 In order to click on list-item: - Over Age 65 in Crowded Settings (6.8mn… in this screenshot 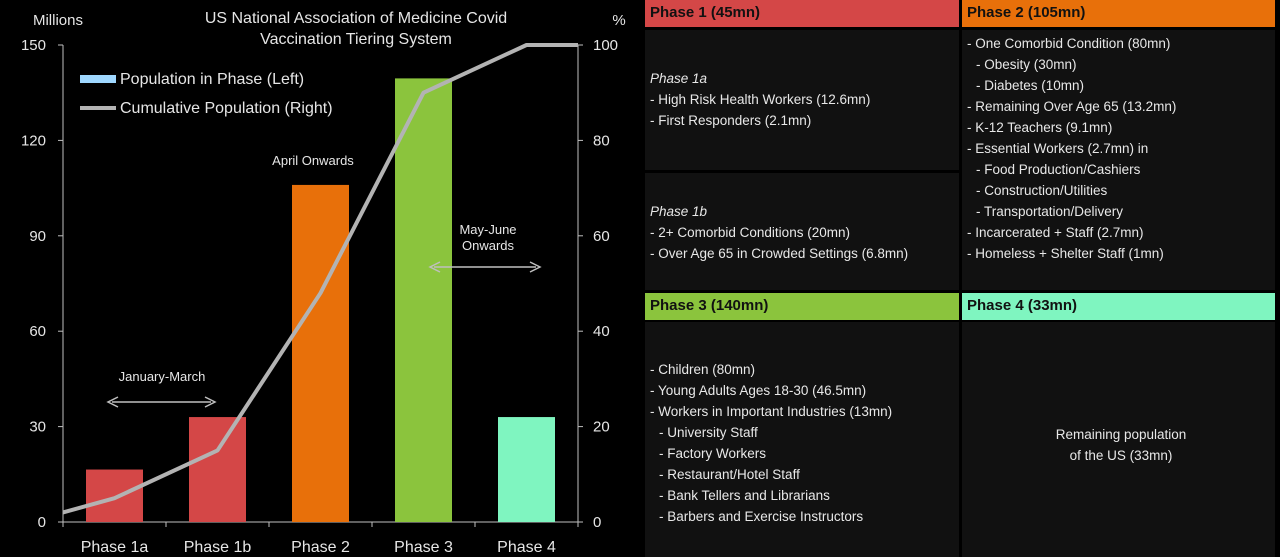, I will do `click(779, 253)`.